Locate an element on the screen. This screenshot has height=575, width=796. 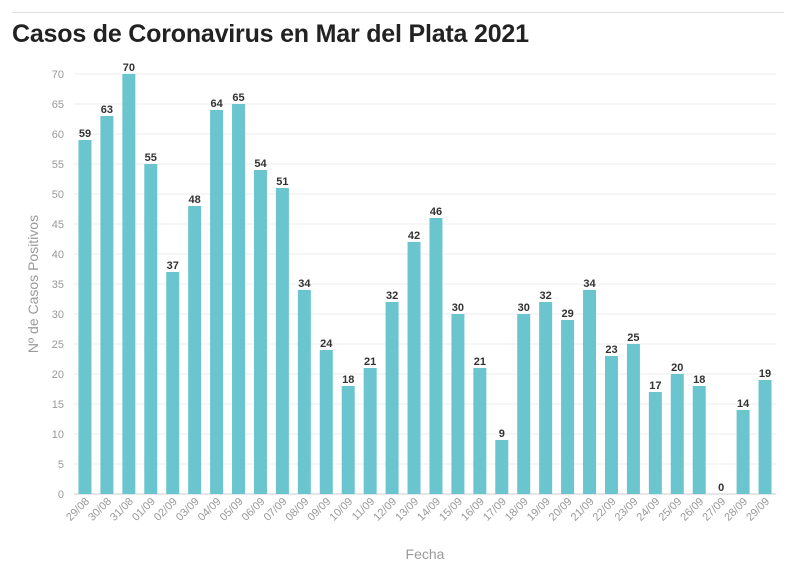
x-tick-label: 24/09 is located at coordinates (649, 510).